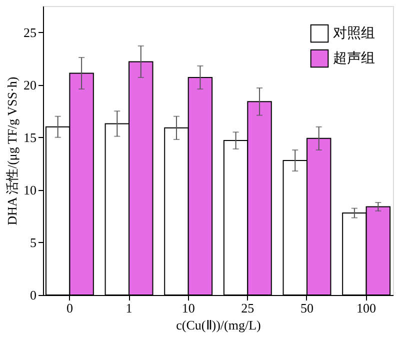 This screenshot has height=338, width=399. What do you see at coordinates (30, 84) in the screenshot?
I see `y-tick-label: 20` at bounding box center [30, 84].